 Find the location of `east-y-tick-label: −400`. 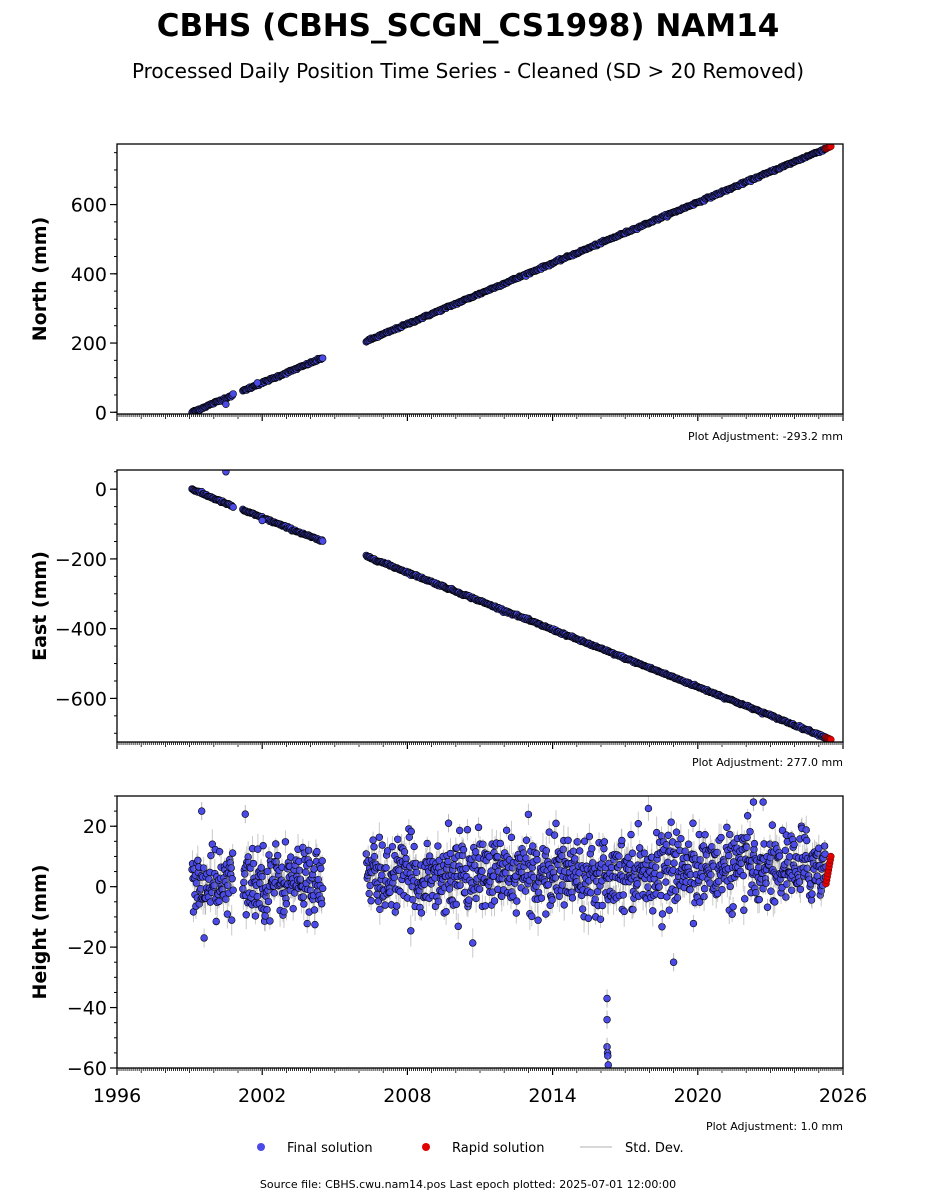

east-y-tick-label: −400 is located at coordinates (81, 630).